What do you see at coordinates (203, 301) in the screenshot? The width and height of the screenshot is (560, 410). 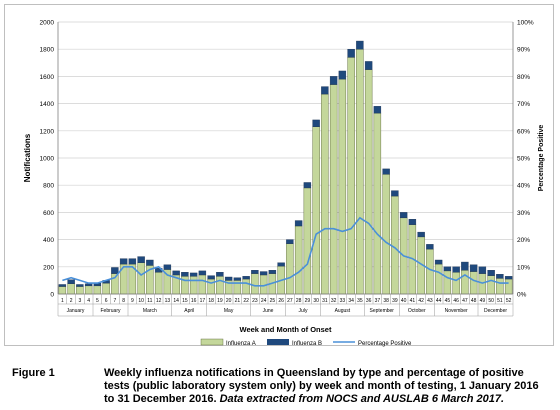 I see `x-tick-label: 17` at bounding box center [203, 301].